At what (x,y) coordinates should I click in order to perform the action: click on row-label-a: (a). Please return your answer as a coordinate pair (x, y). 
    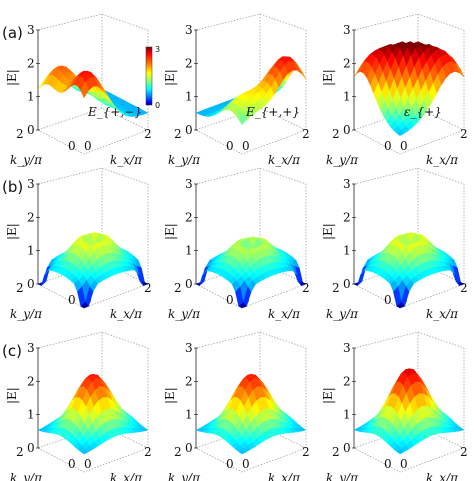
    Looking at the image, I should click on (12, 33).